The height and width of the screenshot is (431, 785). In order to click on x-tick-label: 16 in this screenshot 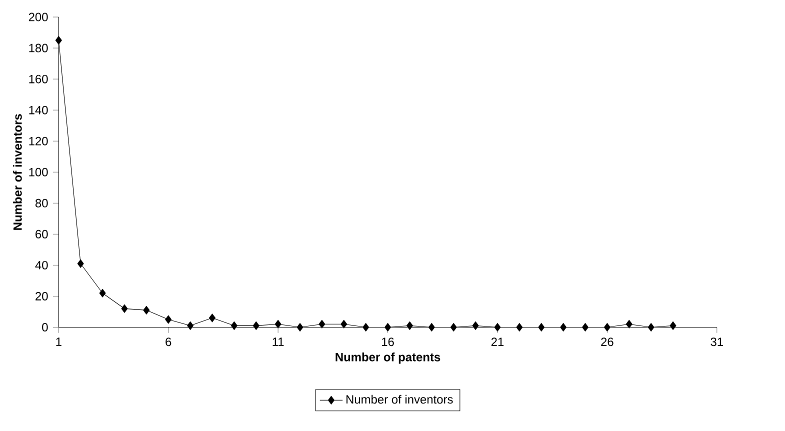, I will do `click(388, 341)`.